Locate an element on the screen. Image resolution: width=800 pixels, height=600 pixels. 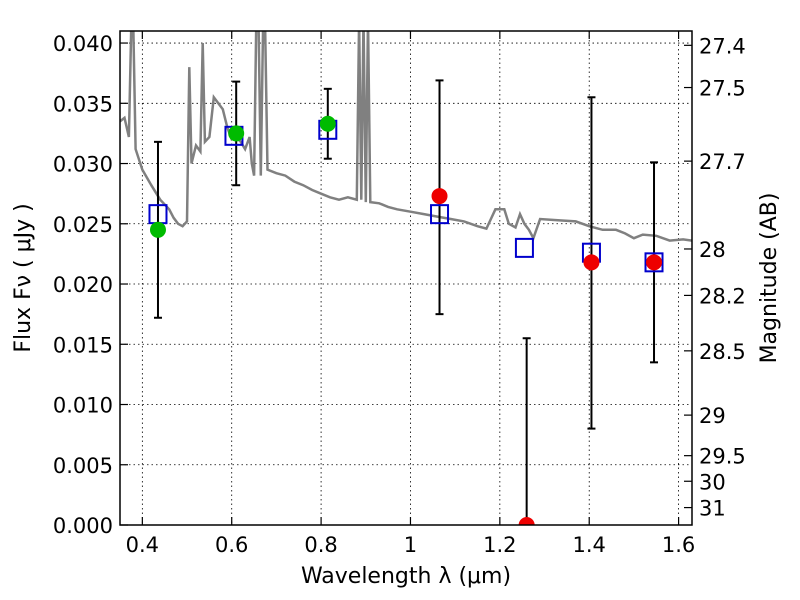
right-axis-label: Magnitude (AB) is located at coordinates (769, 278).